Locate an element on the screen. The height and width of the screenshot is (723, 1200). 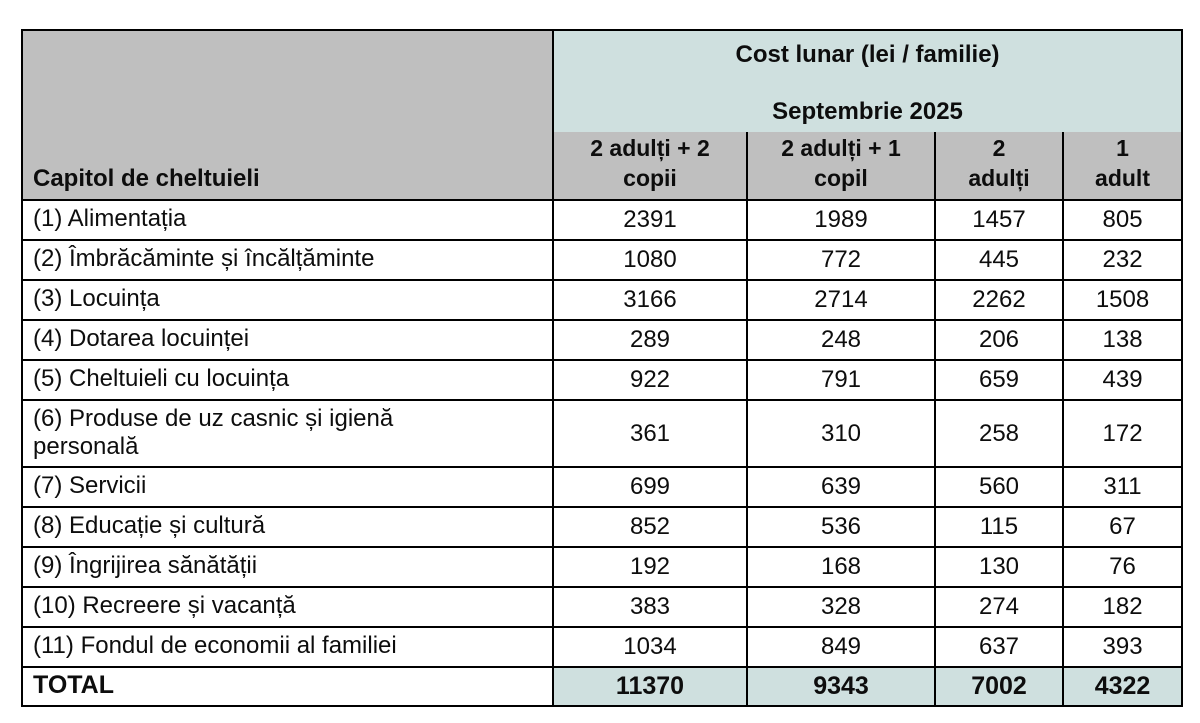
value-cell: 1034 is located at coordinates (650, 647).